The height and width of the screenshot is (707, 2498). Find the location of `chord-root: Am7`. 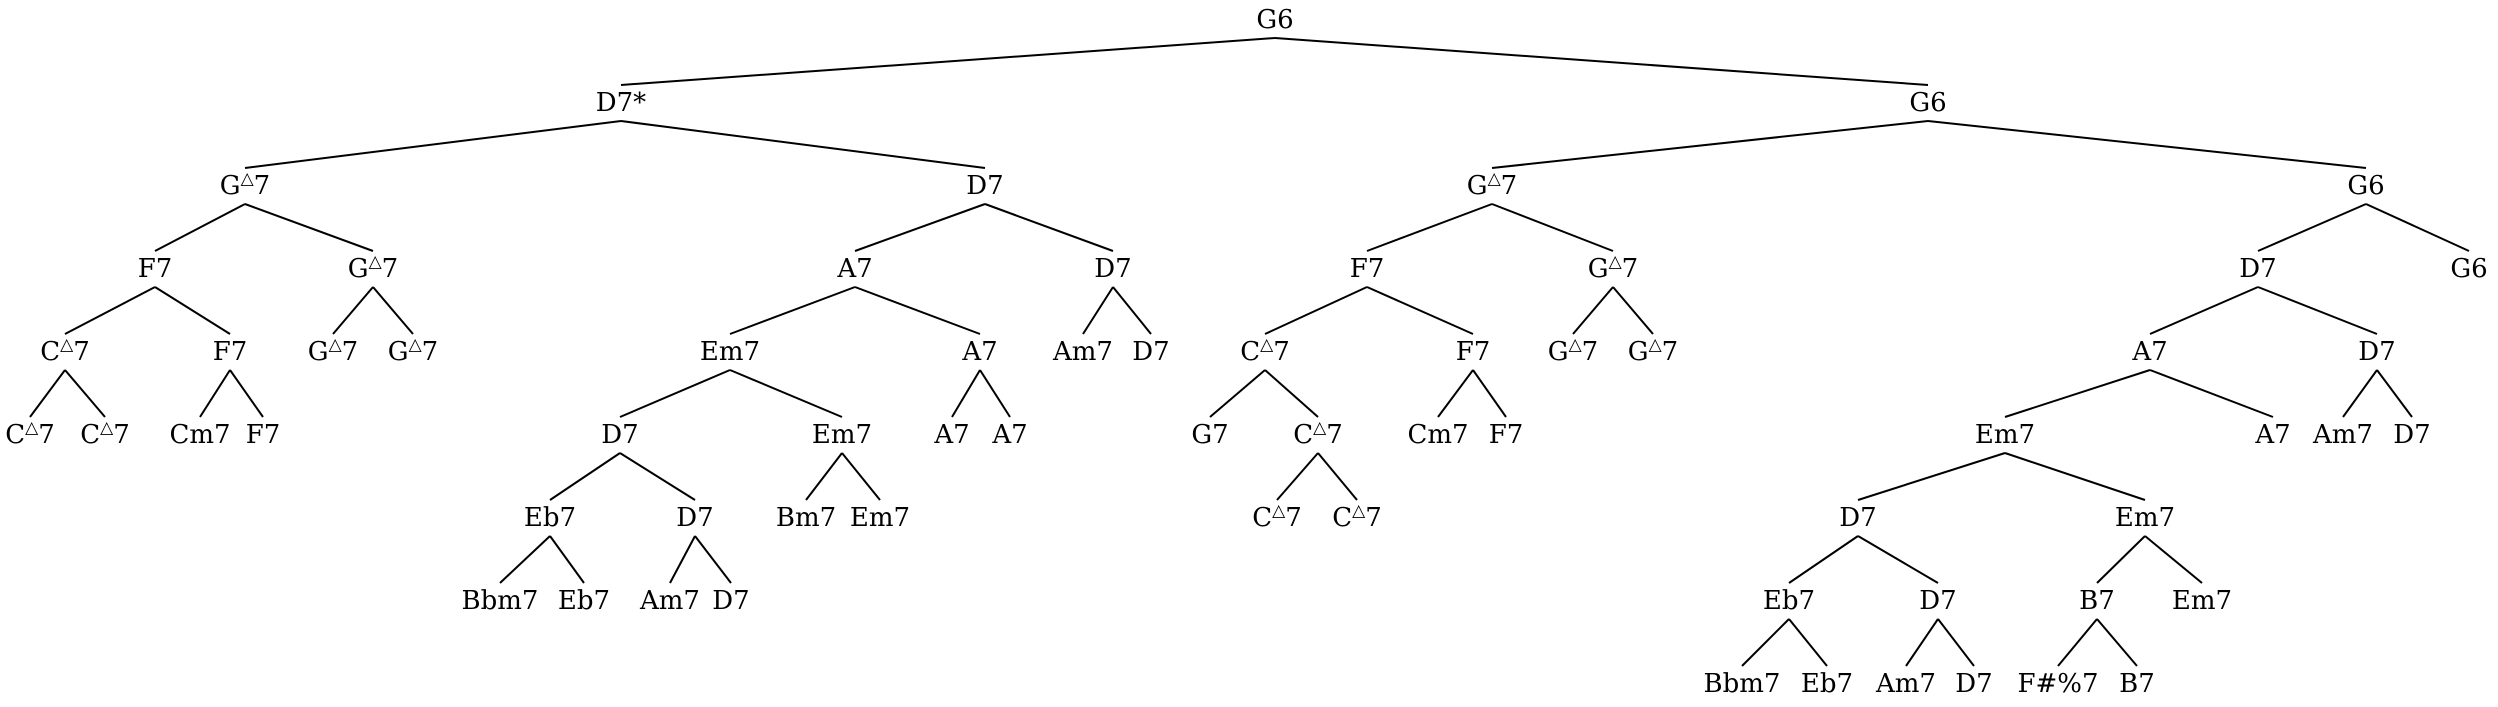

chord-root: Am7 is located at coordinates (1905, 684).